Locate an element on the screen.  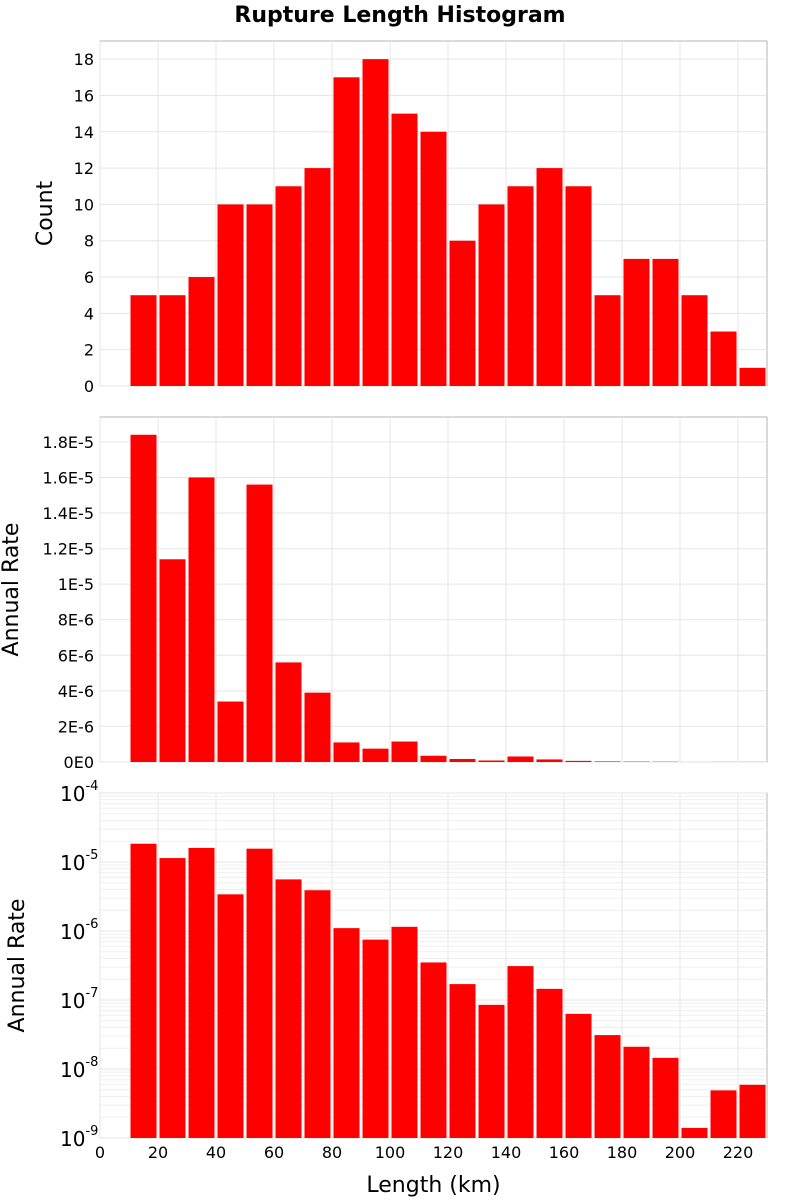
y-tick-label: 10⁻⁶ is located at coordinates (79, 930).